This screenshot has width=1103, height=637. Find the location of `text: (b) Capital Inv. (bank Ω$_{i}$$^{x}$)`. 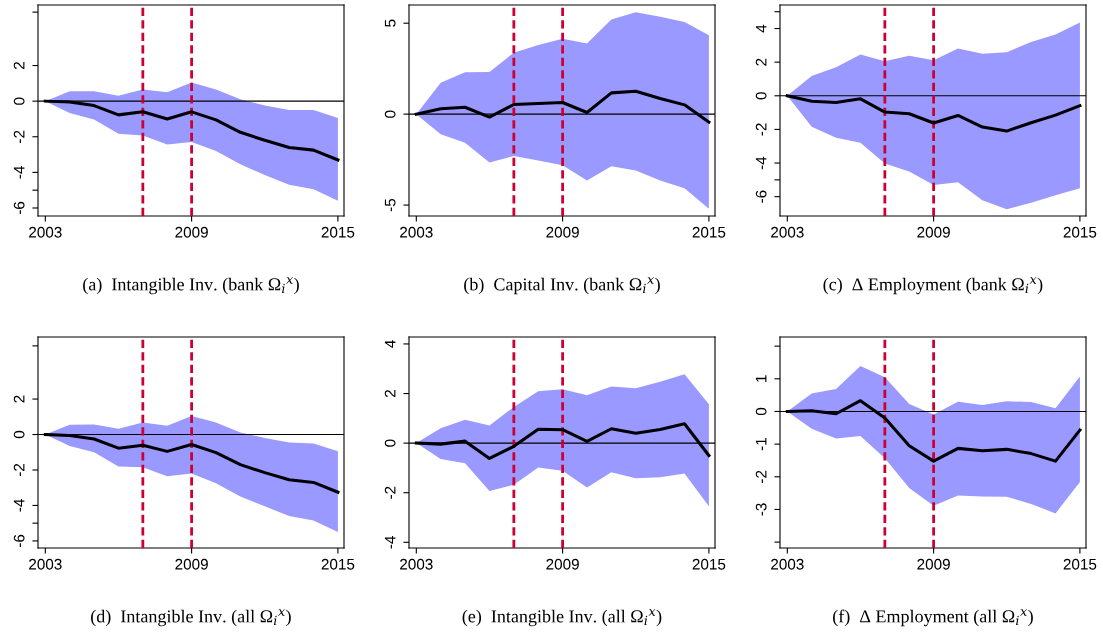

text: (b) Capital Inv. (bank Ω$_{i}$$^{x}$) is located at coordinates (562, 286).